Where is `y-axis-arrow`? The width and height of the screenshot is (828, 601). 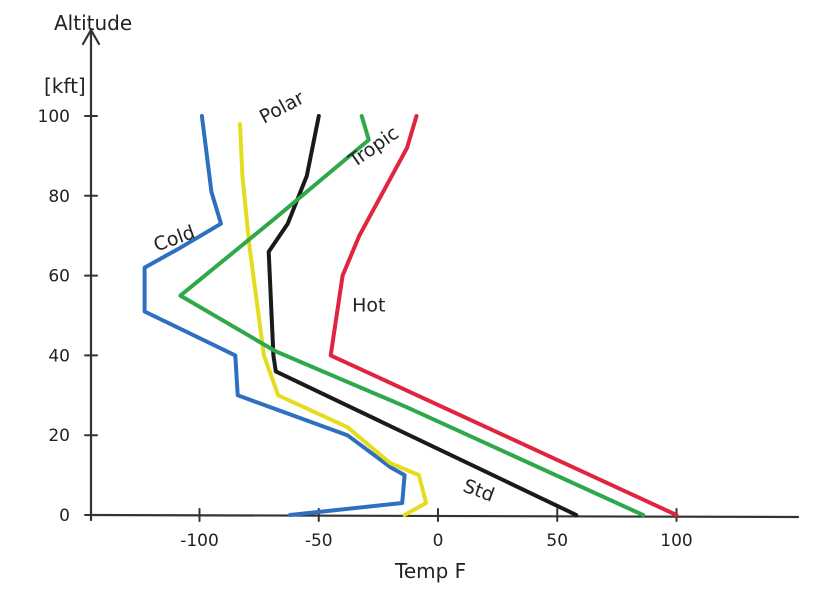
y-axis-arrow is located at coordinates (91, 36).